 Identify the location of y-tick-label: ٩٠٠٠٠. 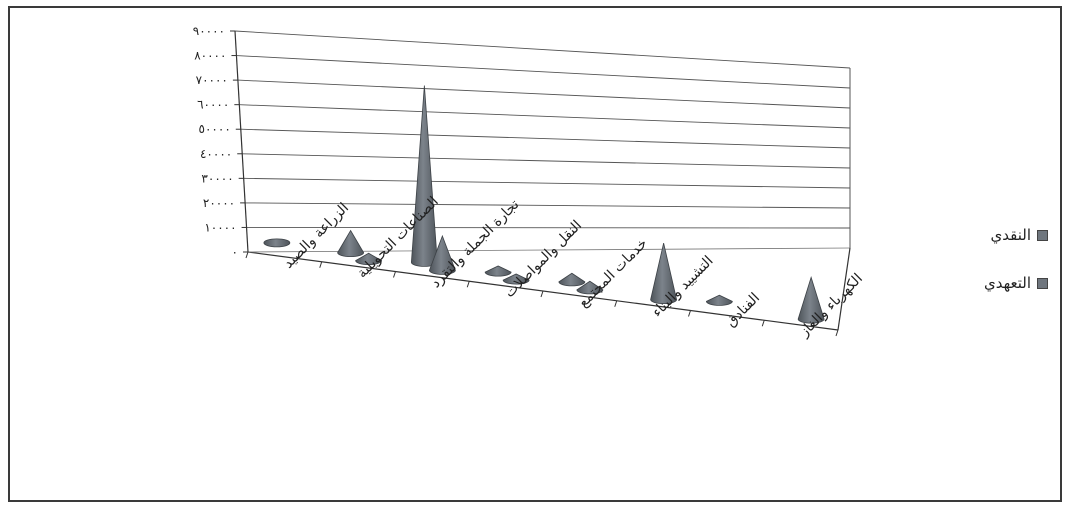
(209, 31).